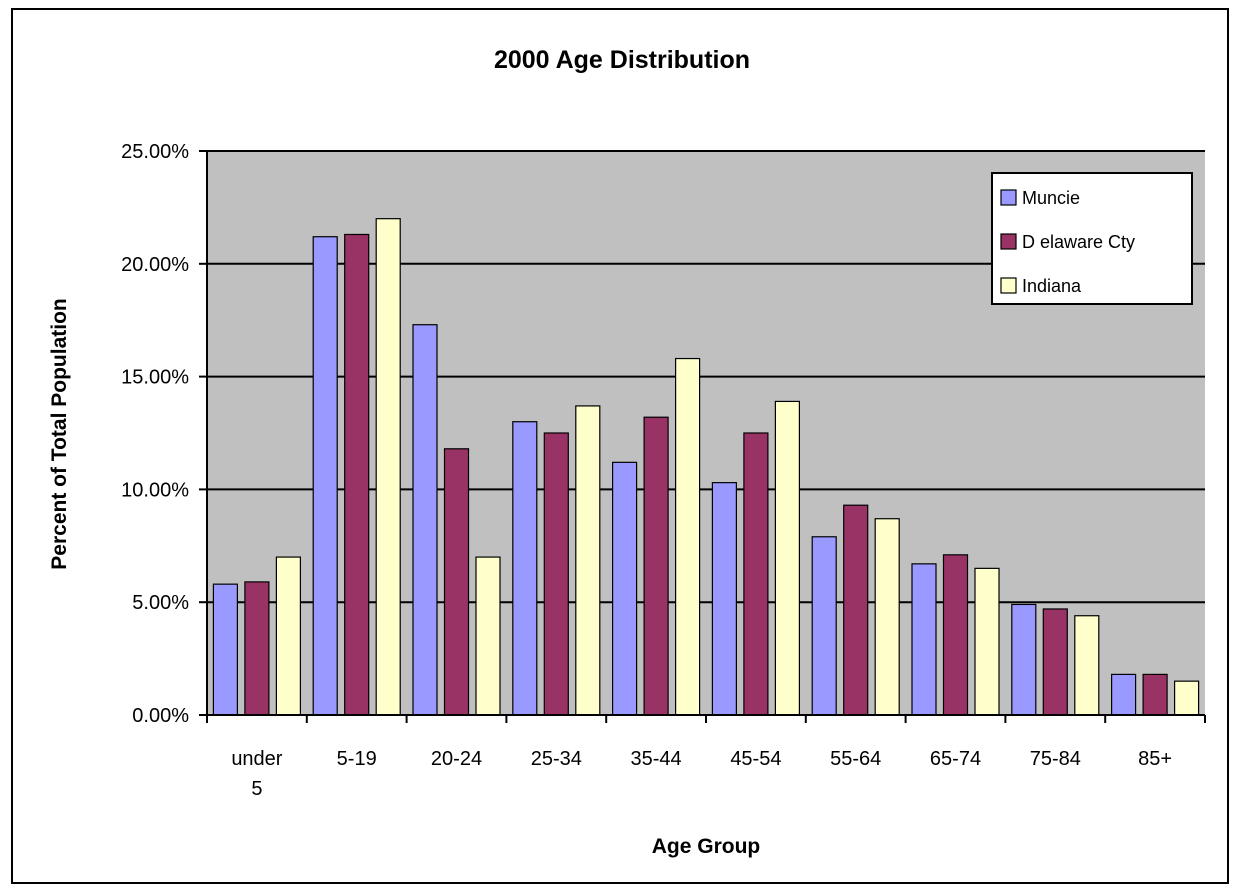  What do you see at coordinates (155, 265) in the screenshot?
I see `y-tick-label: 20.00%` at bounding box center [155, 265].